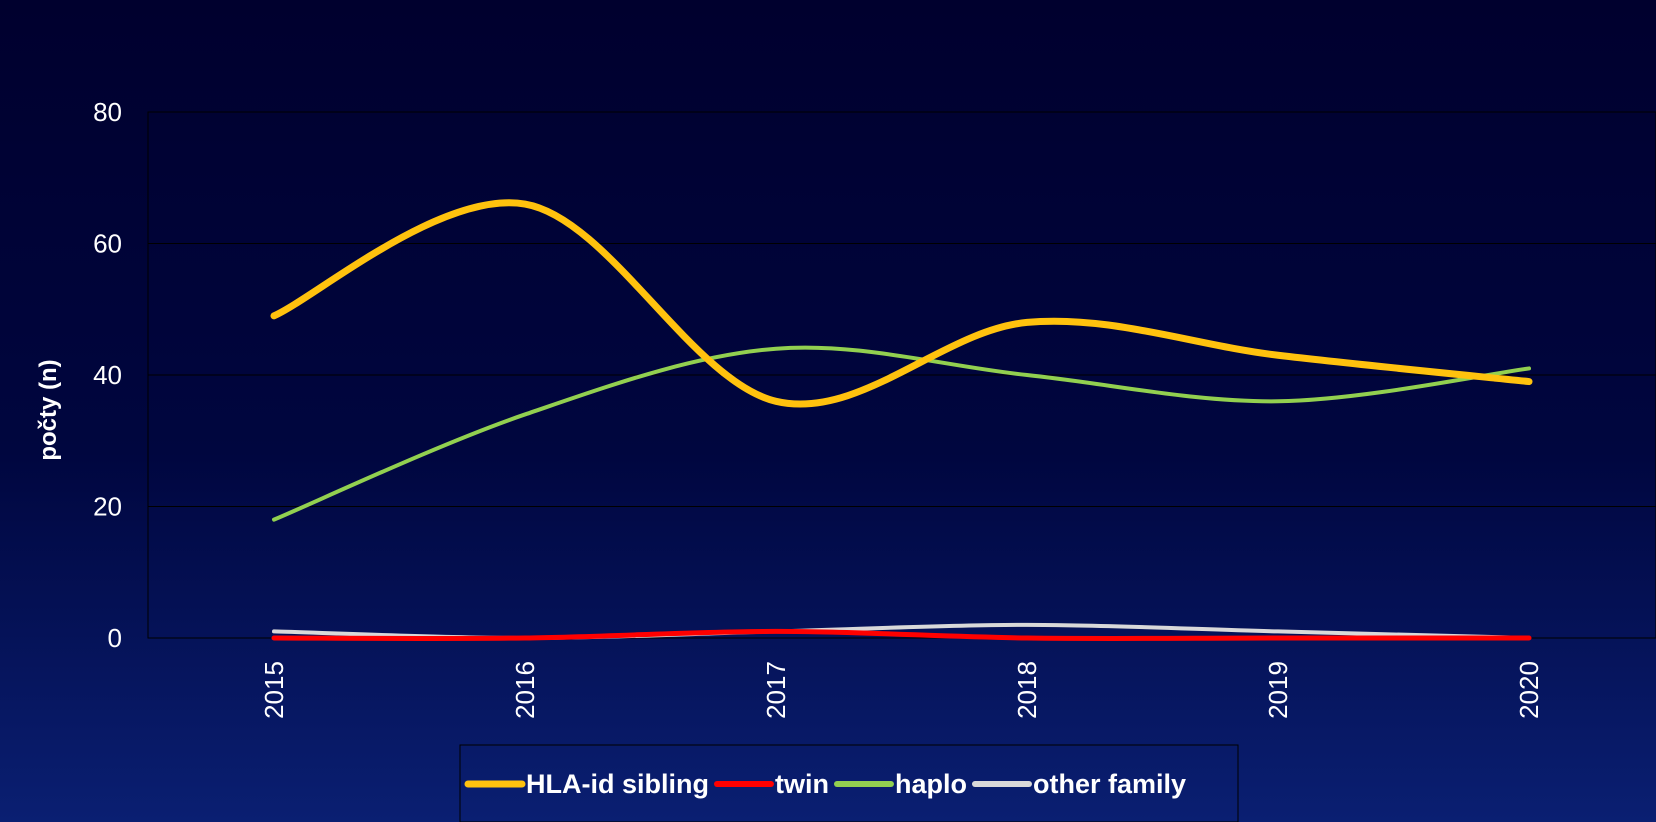  What do you see at coordinates (525, 690) in the screenshot?
I see `x-tick-label: 2016` at bounding box center [525, 690].